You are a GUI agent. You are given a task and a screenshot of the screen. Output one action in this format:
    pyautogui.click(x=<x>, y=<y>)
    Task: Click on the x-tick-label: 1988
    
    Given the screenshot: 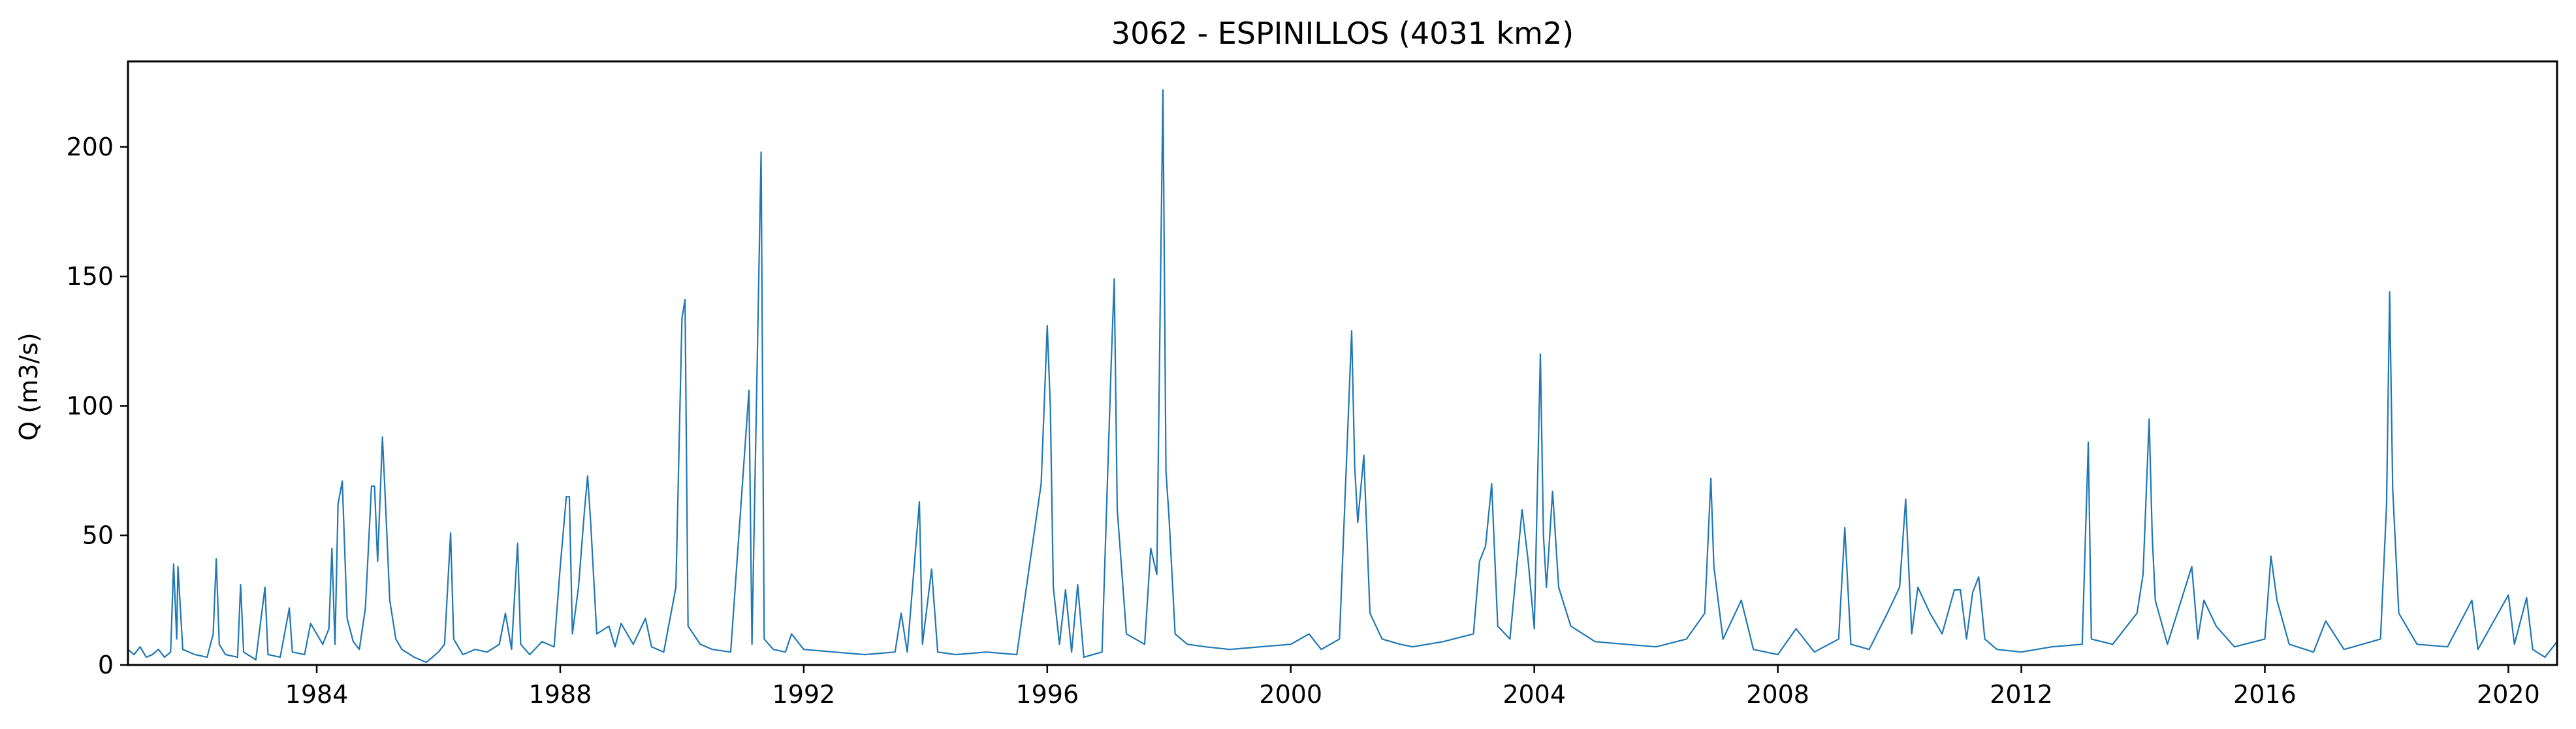 What is the action you would take?
    pyautogui.click(x=561, y=694)
    